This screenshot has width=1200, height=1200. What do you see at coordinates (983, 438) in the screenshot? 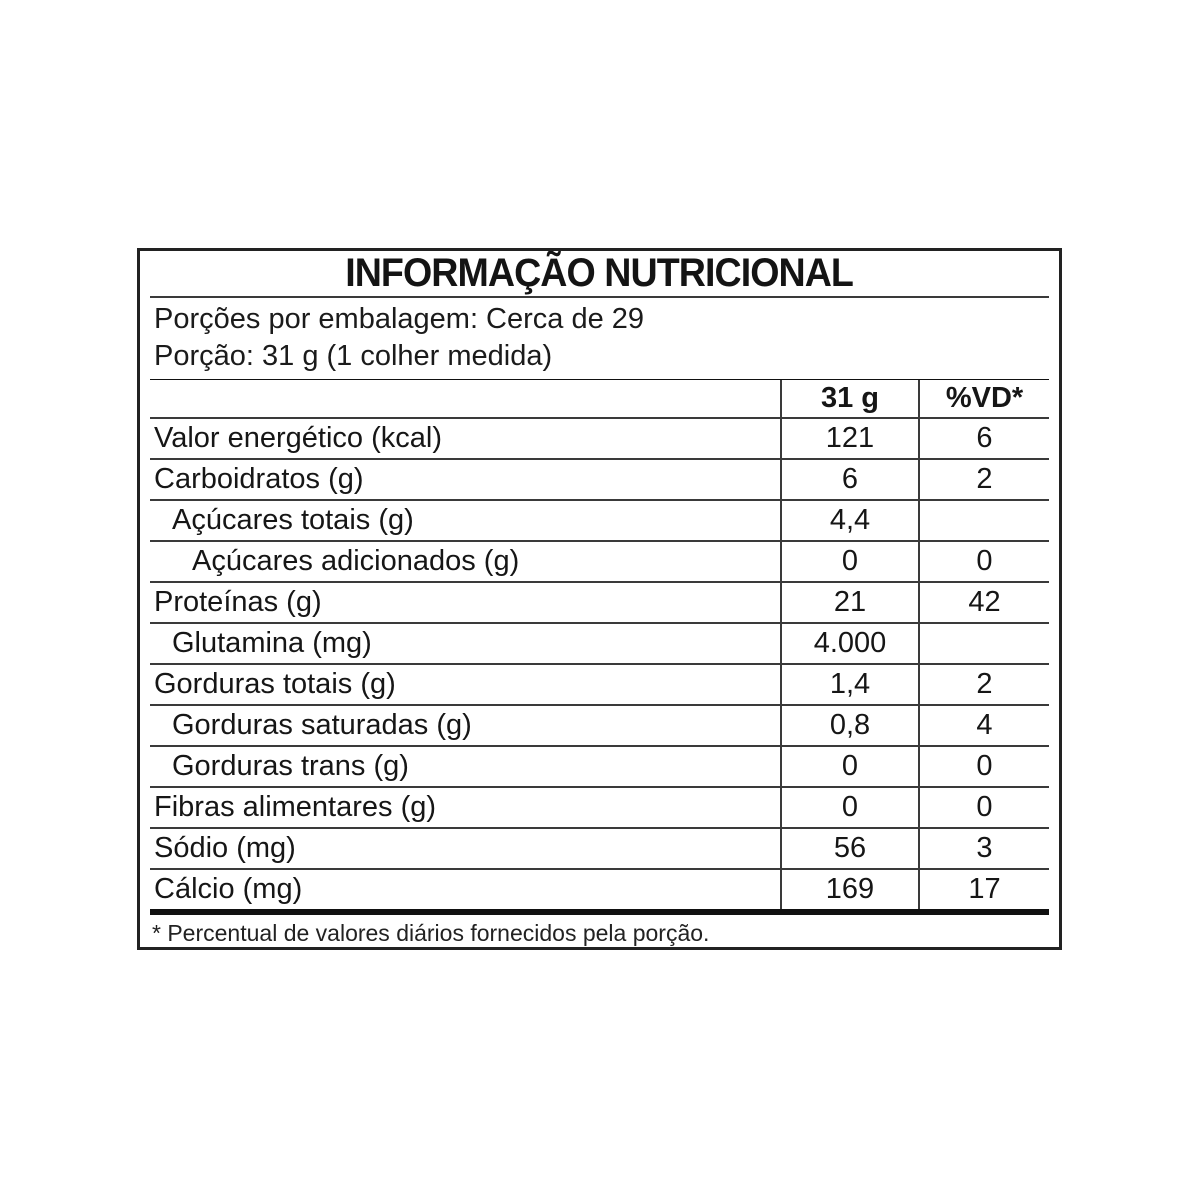
I see `nutrient-dv: 6` at bounding box center [983, 438].